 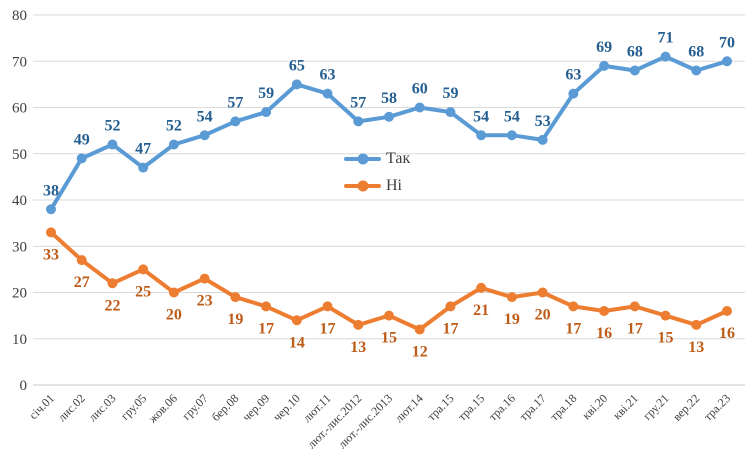 What do you see at coordinates (398, 158) in the screenshot?
I see `legend-label-yes: Так` at bounding box center [398, 158].